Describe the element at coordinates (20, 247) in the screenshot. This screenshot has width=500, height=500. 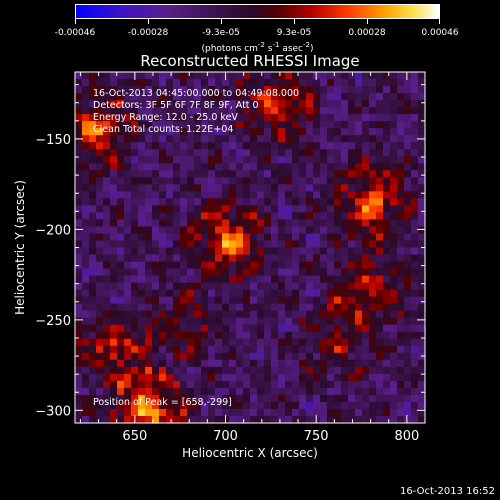
I see `y-axis-label: Heliocentric Y (arcsec)` at that location.